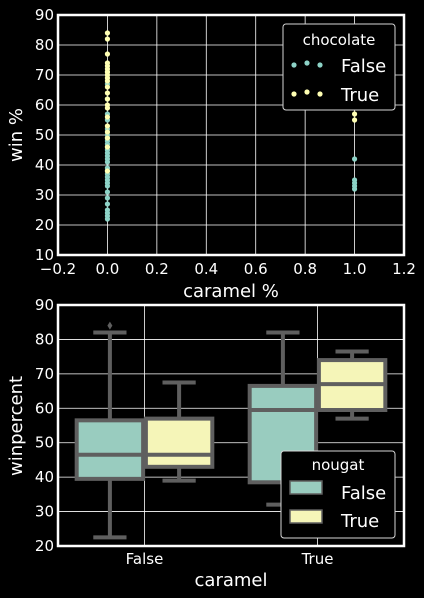 This screenshot has height=598, width=424. What do you see at coordinates (44, 195) in the screenshot?
I see `scatter-y-tick-label: 30` at bounding box center [44, 195].